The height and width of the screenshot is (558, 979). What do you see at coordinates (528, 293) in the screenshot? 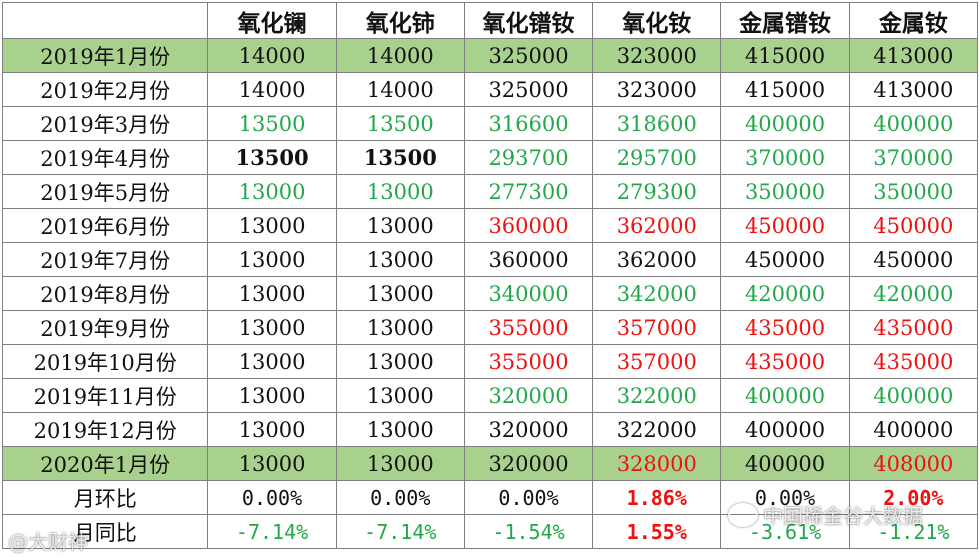
I see `price-cell: 340000` at bounding box center [528, 293].